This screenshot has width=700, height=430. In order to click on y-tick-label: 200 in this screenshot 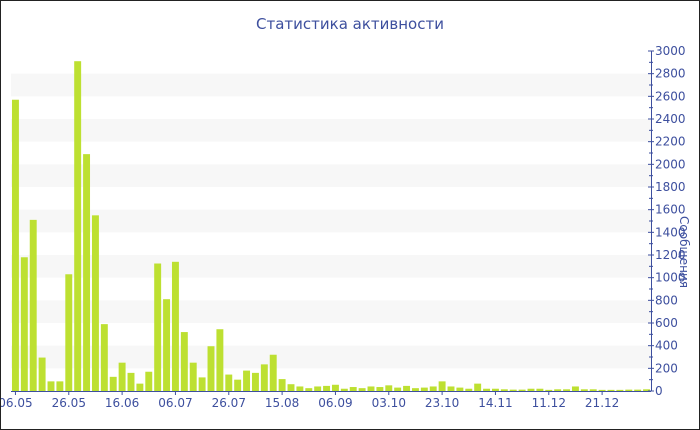, I will do `click(666, 368)`.